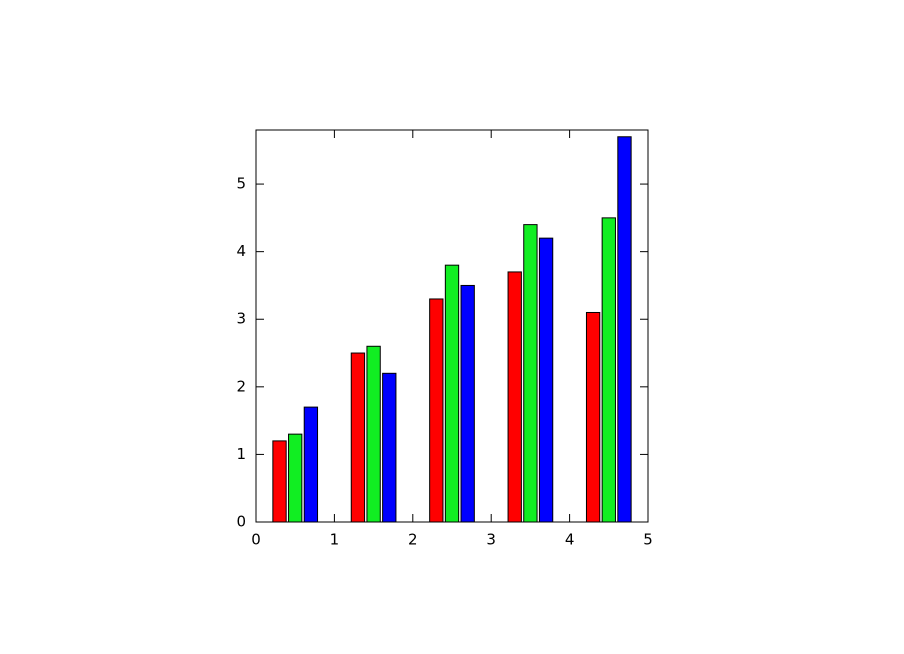  Describe the element at coordinates (241, 454) in the screenshot. I see `y-tick-label: 1` at that location.